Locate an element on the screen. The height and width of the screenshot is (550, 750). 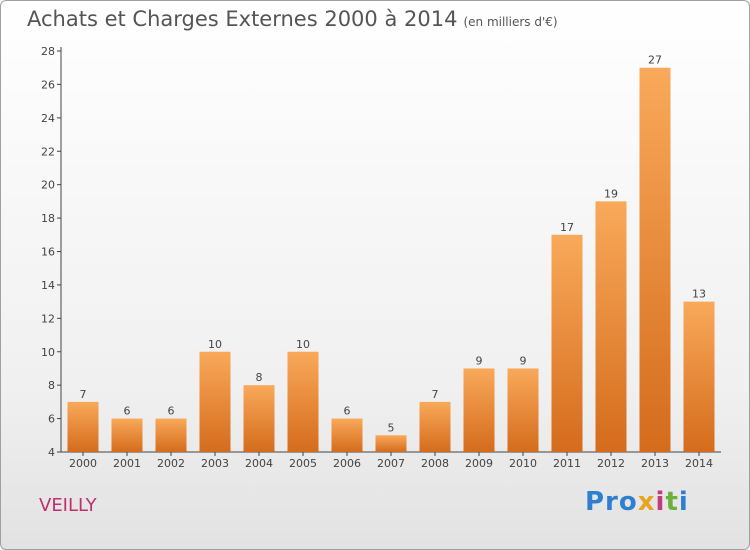
y-tick-label: 14 is located at coordinates (48, 285).